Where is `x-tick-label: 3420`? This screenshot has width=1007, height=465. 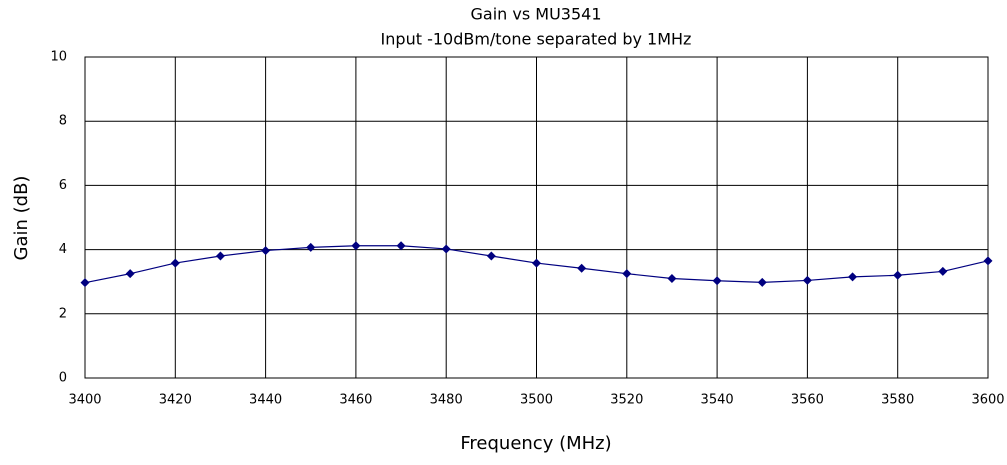 x-tick-label: 3420 is located at coordinates (175, 400).